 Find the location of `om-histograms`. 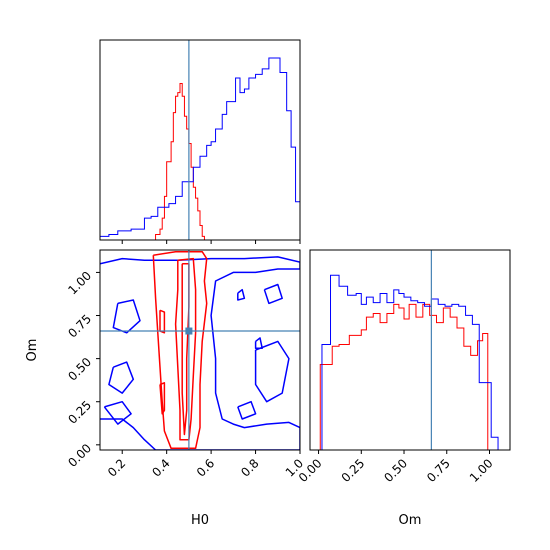

om-histograms is located at coordinates (406, 362).